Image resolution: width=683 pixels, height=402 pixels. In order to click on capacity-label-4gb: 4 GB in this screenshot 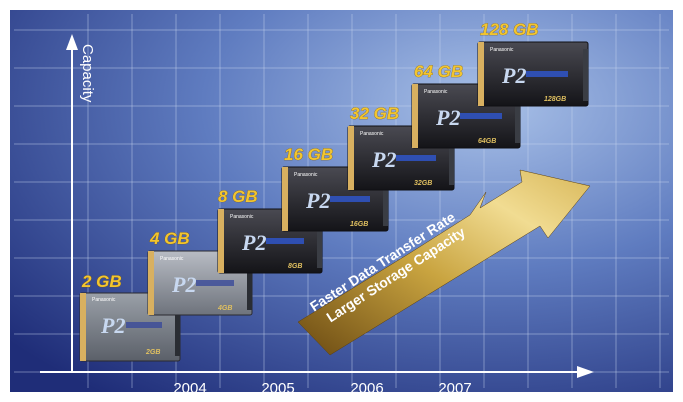, I will do `click(169, 238)`.